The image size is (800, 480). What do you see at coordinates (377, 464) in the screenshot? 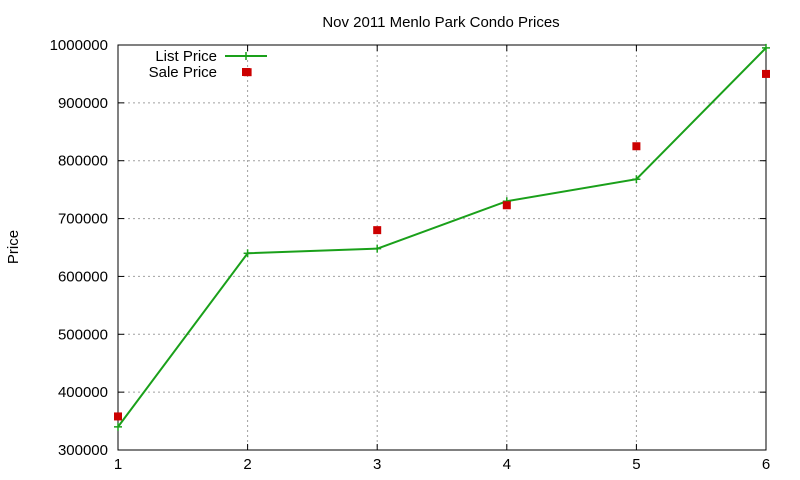
I see `x-tick-label: 3` at bounding box center [377, 464].